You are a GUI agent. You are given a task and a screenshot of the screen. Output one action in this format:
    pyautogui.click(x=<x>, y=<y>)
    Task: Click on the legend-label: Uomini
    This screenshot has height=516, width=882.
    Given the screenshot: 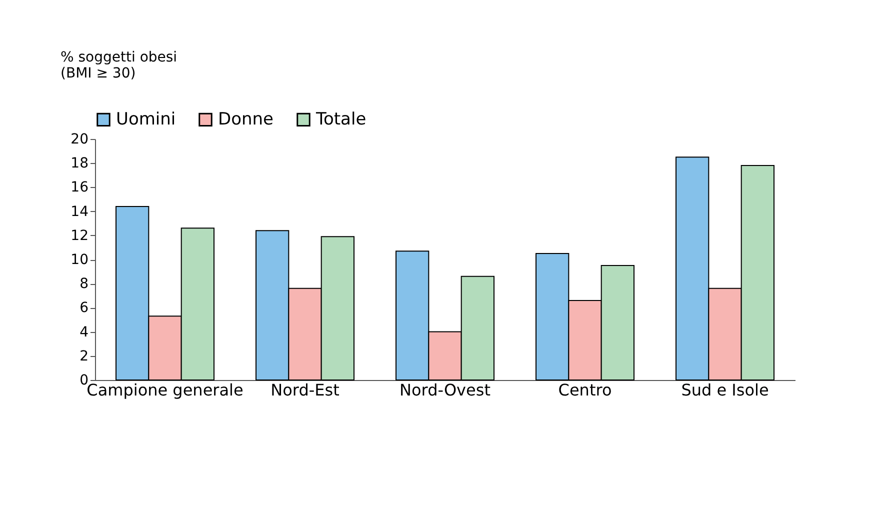 What is the action you would take?
    pyautogui.click(x=146, y=120)
    